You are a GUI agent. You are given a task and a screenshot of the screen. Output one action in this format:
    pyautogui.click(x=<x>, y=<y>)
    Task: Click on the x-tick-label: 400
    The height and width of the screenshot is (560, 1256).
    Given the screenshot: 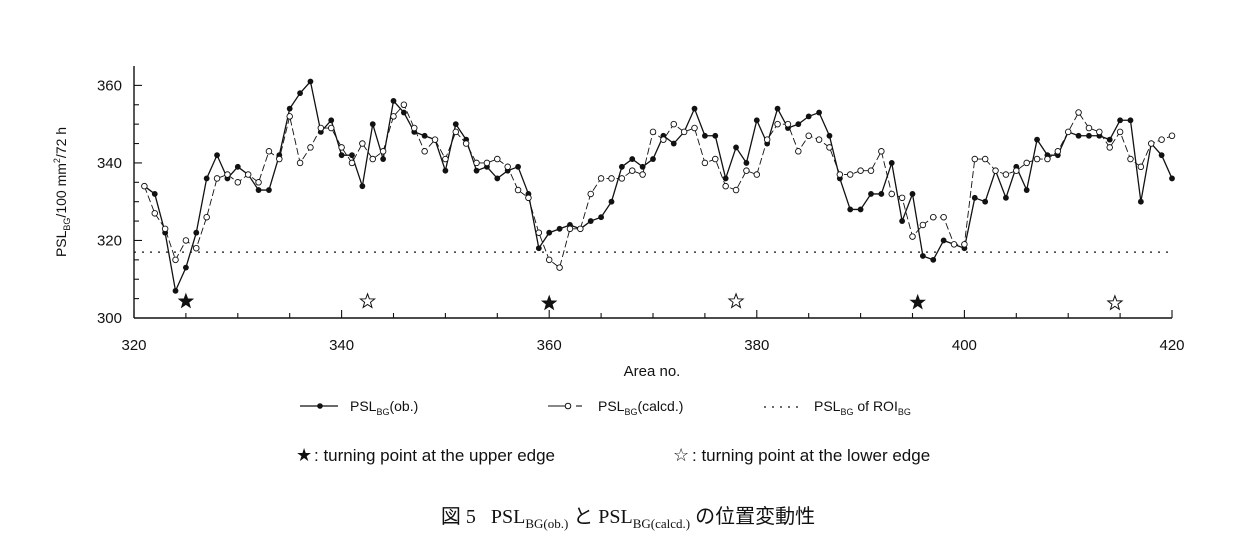 What is the action you would take?
    pyautogui.click(x=964, y=345)
    